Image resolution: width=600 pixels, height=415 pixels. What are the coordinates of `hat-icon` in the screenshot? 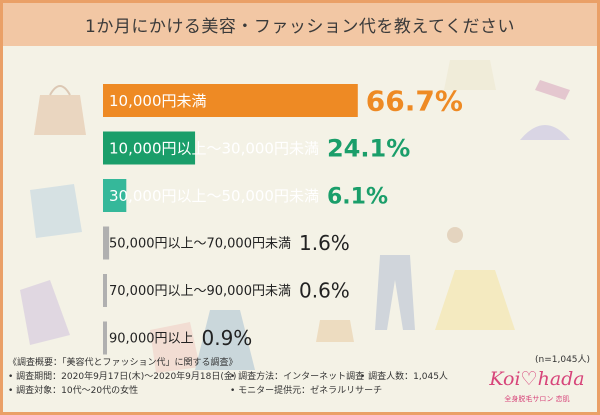 It's located at (545, 132).